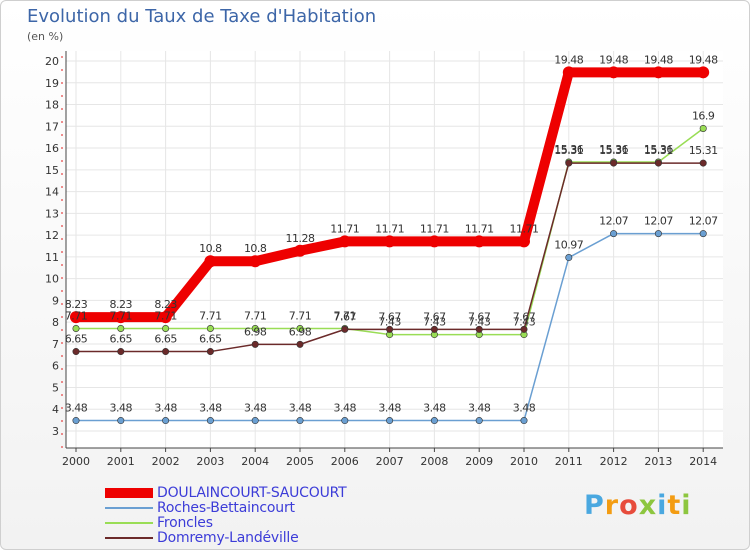  What do you see at coordinates (300, 238) in the screenshot?
I see `data-label: 11.28` at bounding box center [300, 238].